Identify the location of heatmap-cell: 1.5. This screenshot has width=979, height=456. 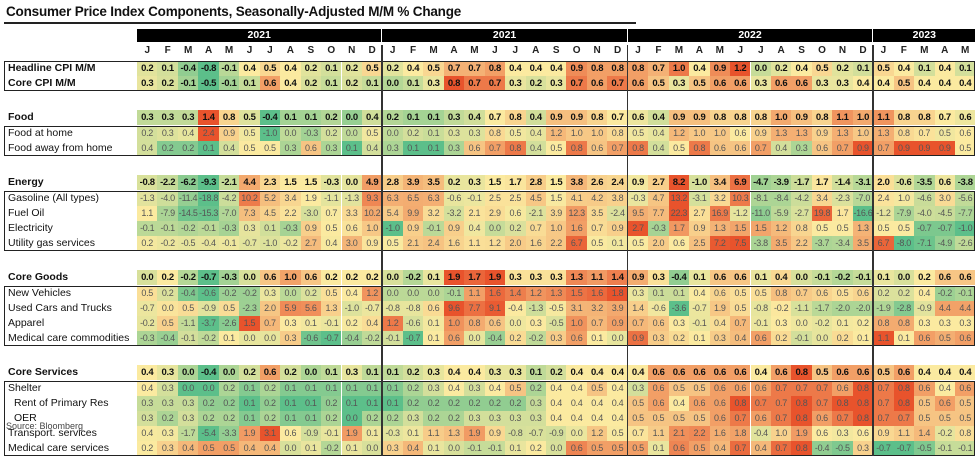
(249, 323).